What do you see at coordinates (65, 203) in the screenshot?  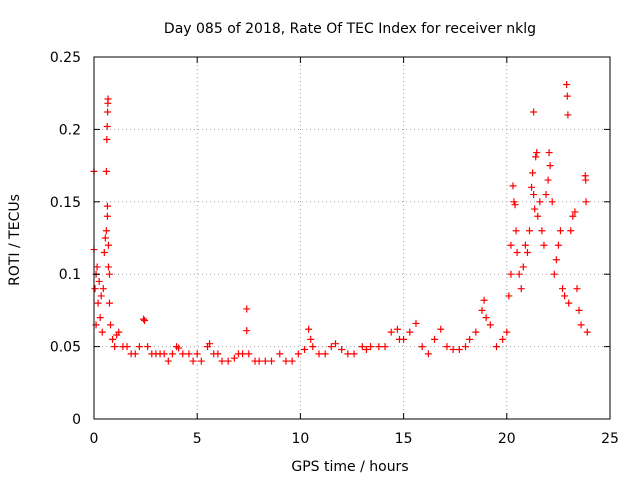 I see `y-tick-label: 0.15` at bounding box center [65, 203].